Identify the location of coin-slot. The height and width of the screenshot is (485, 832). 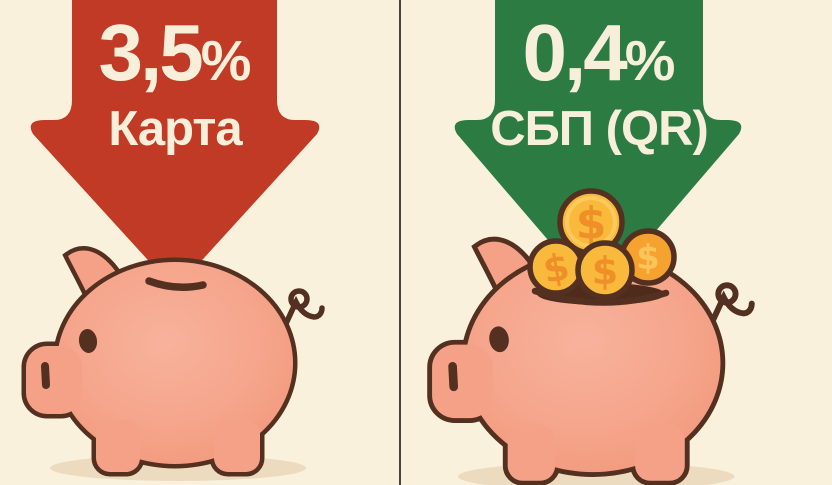
(176, 284).